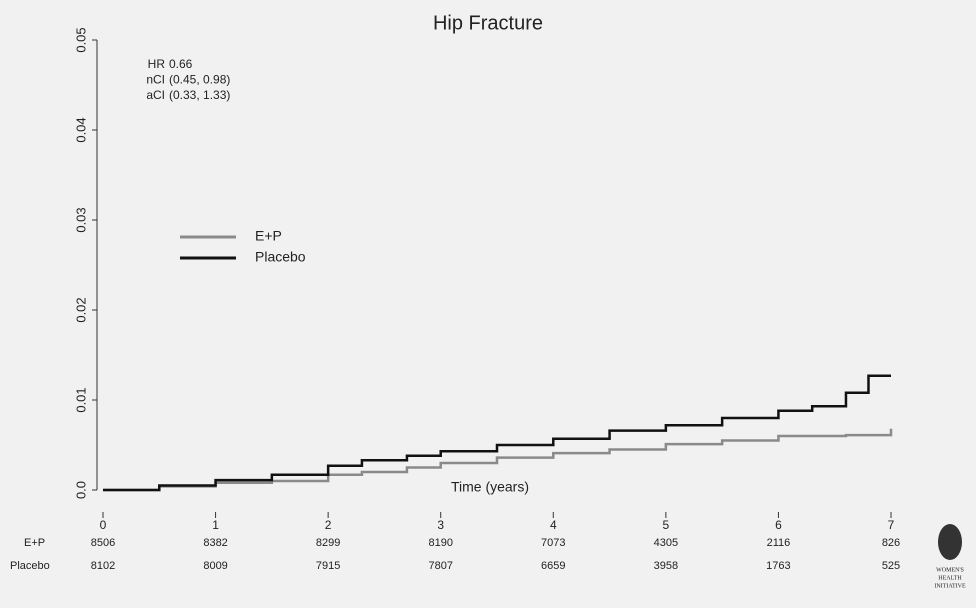 The width and height of the screenshot is (976, 608). What do you see at coordinates (80, 490) in the screenshot?
I see `y-tick-label: 0.0` at bounding box center [80, 490].